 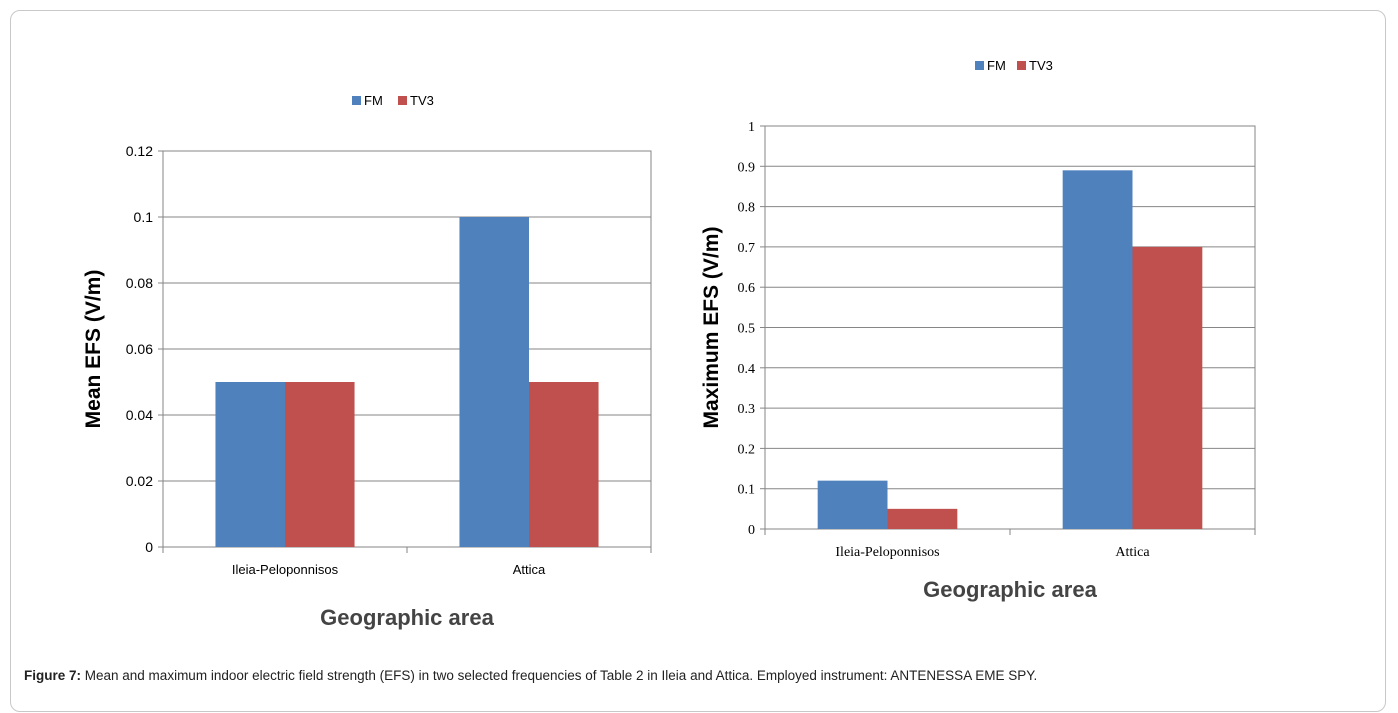 I want to click on caption-label: Figure 7:, so click(x=53, y=675).